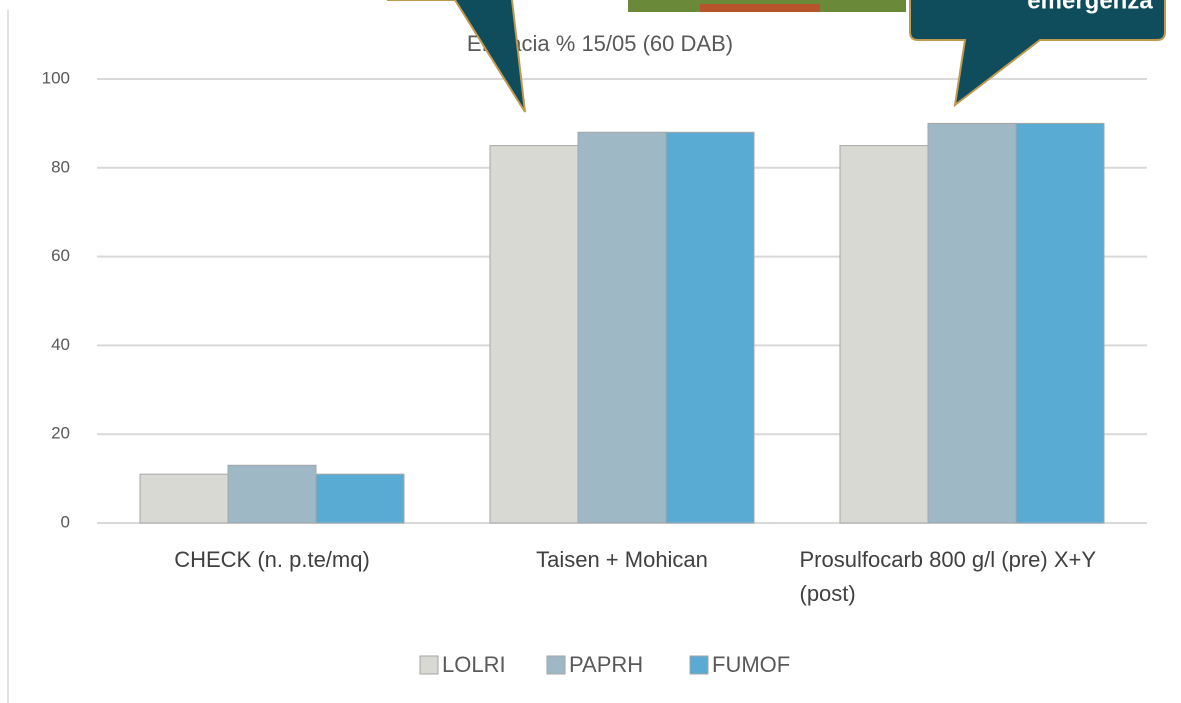 Image resolution: width=1181 pixels, height=703 pixels. I want to click on y-tick-label: 80, so click(60, 166).